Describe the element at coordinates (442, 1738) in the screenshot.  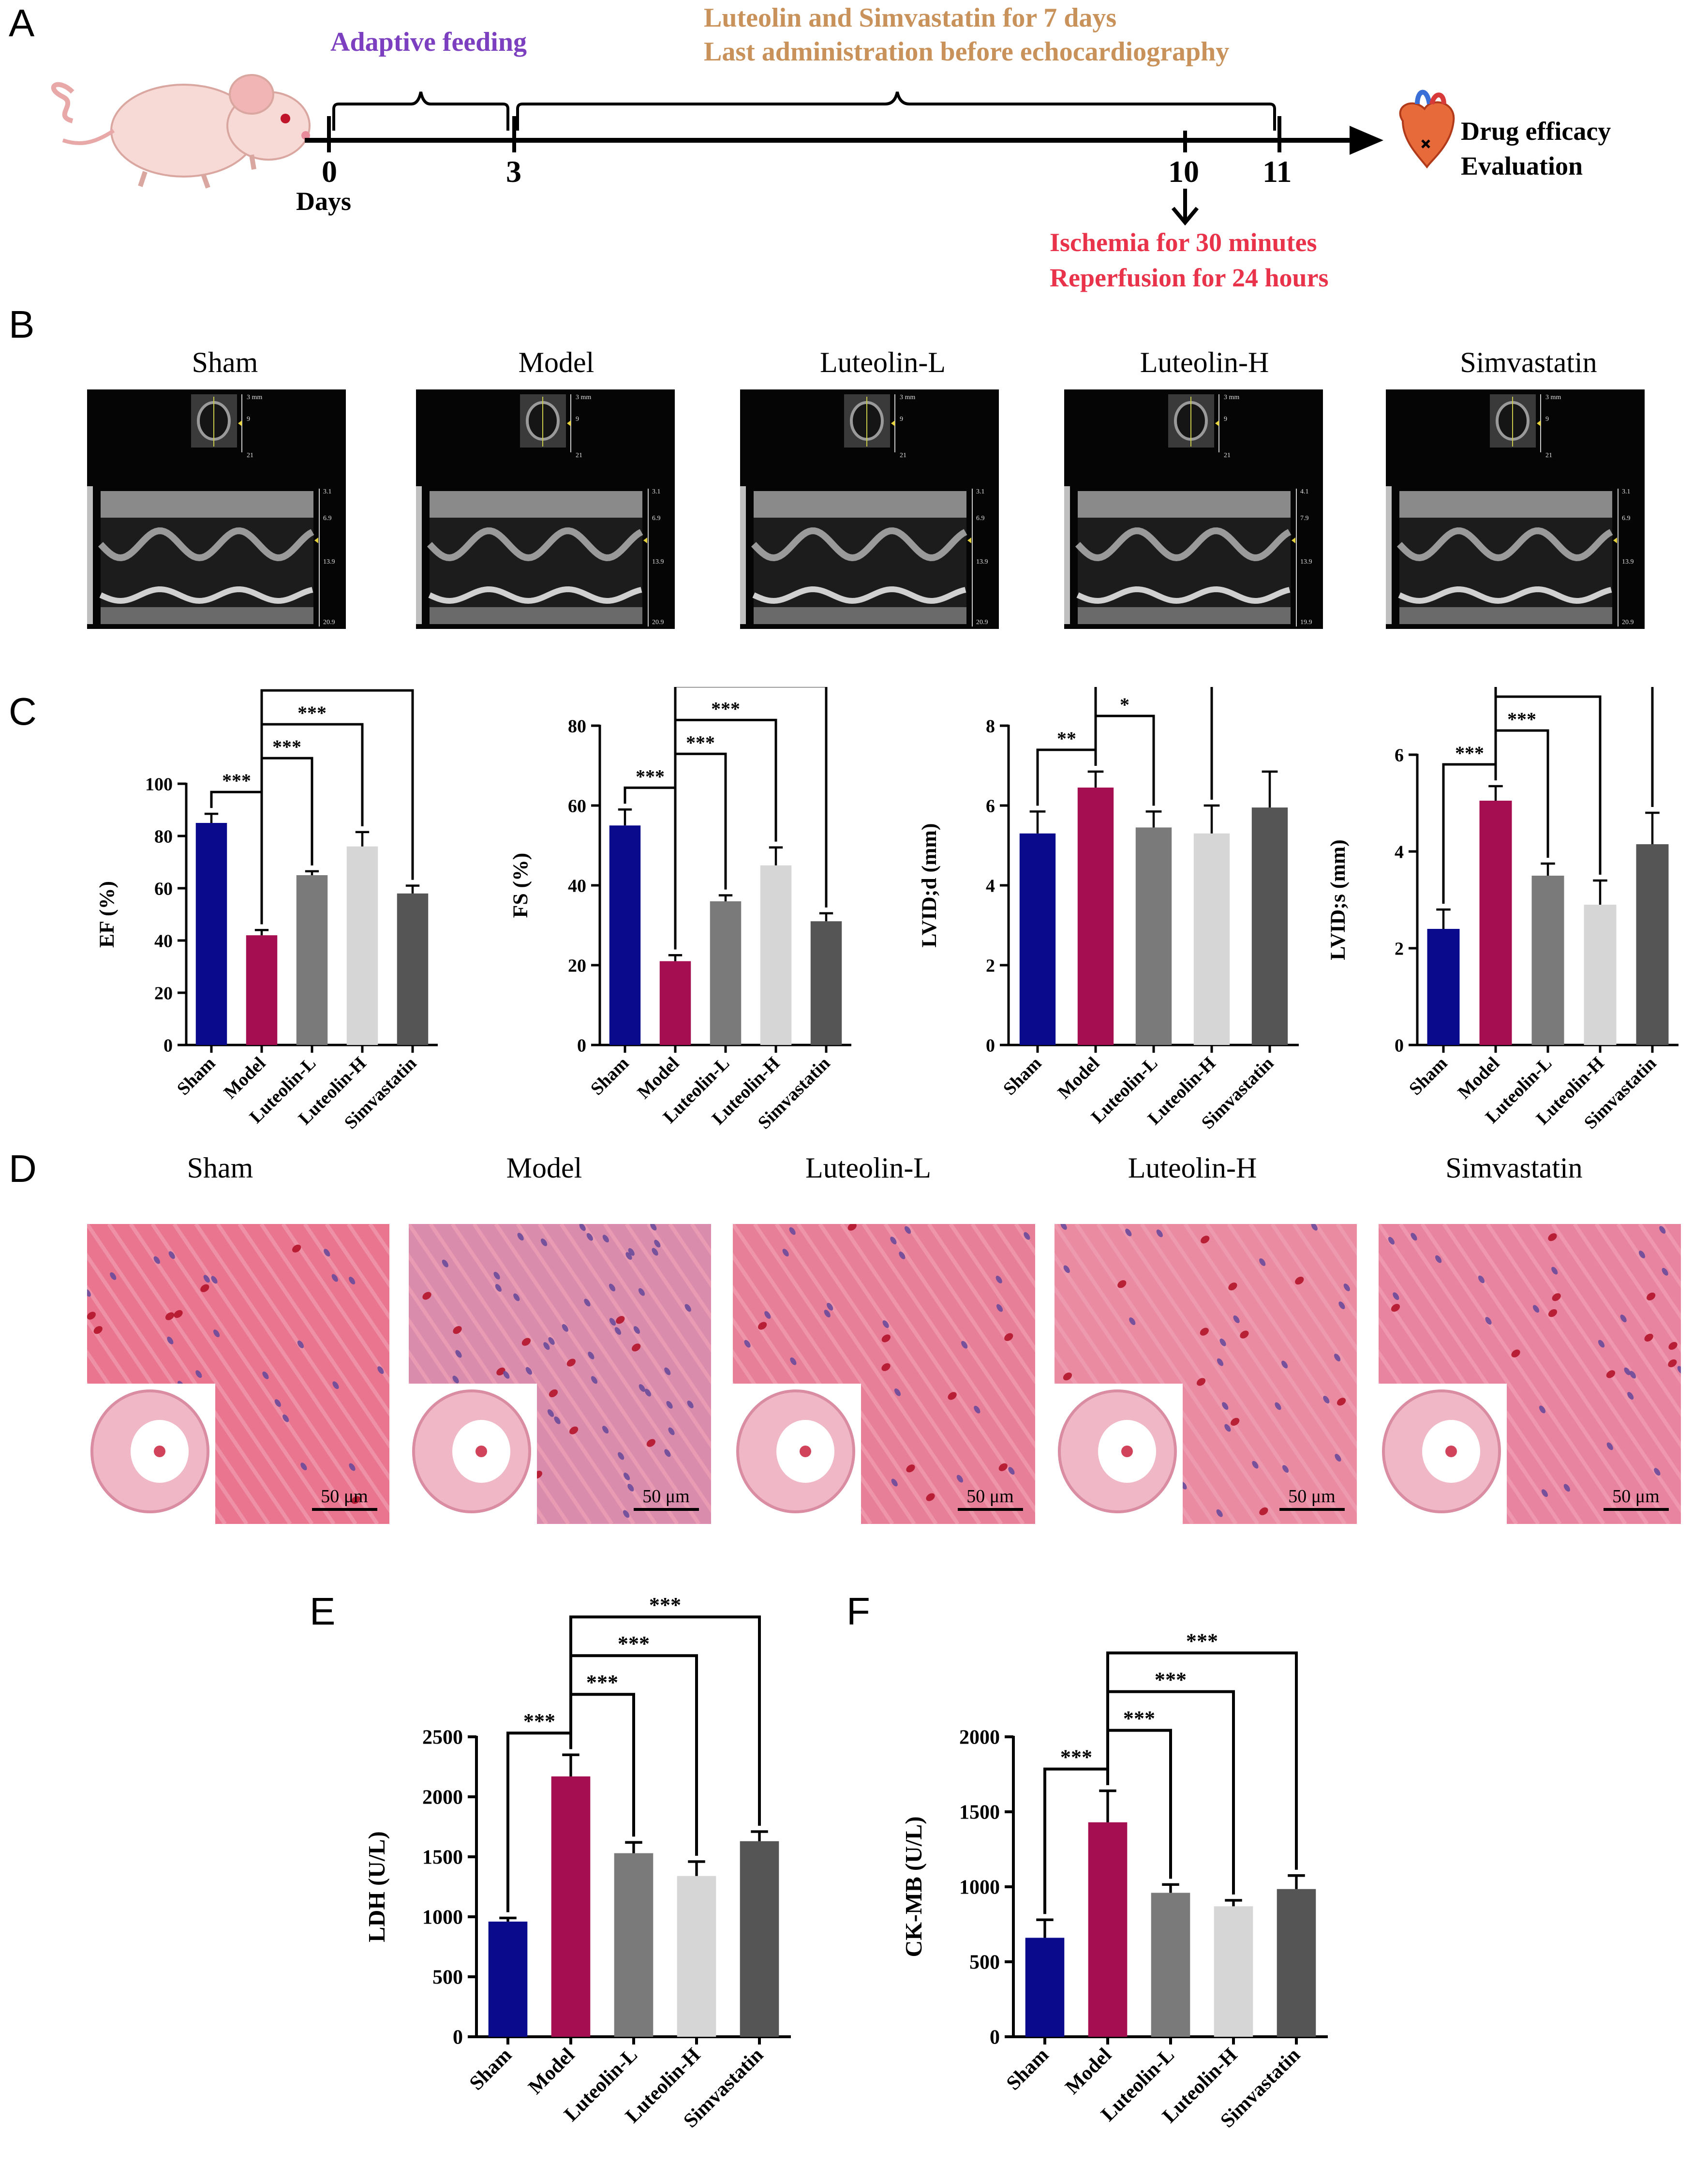
I see `y-tick-label: 2500` at that location.